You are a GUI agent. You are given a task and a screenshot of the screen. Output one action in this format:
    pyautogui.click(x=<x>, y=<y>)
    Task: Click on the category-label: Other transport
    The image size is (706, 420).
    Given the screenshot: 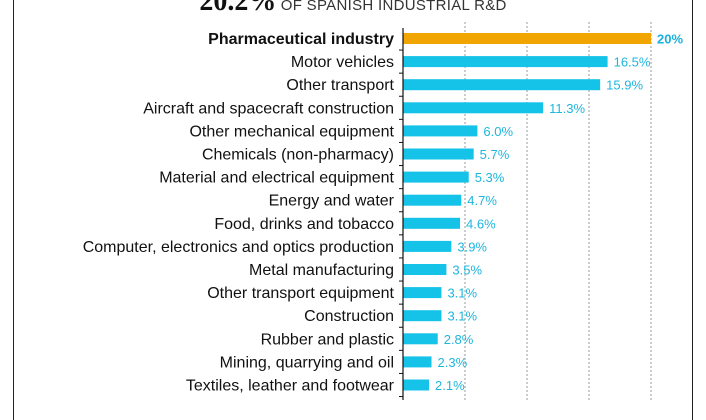 What is the action you would take?
    pyautogui.click(x=340, y=85)
    